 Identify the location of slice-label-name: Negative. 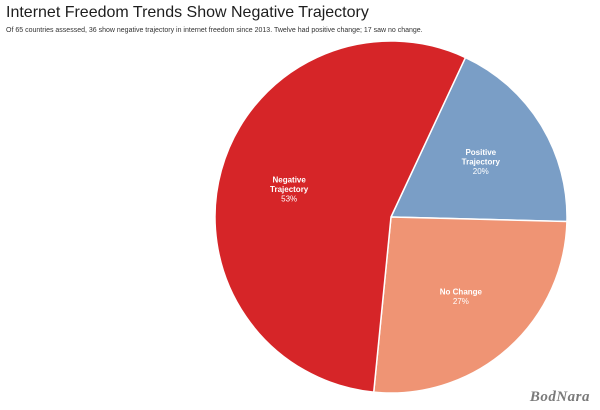
(289, 180).